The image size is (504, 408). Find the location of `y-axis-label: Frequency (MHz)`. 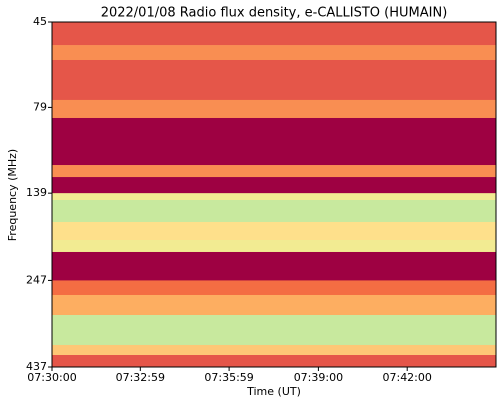

y-axis-label: Frequency (MHz) is located at coordinates (12, 195).